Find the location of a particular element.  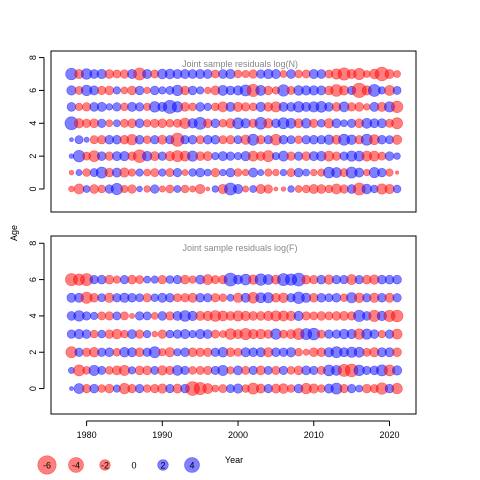

panel-logN-y-axis: 0 2 4 6 8 is located at coordinates (36, 123).